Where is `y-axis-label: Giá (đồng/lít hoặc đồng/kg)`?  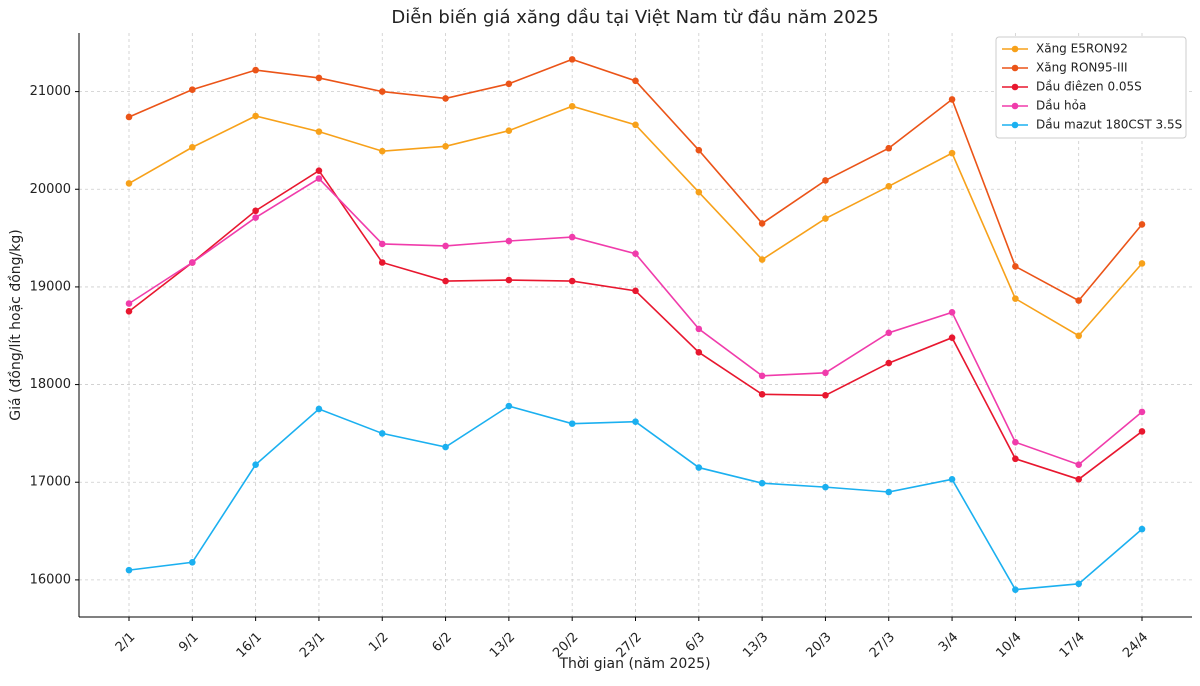
y-axis-label: Giá (đồng/lít hoặc đồng/kg) is located at coordinates (15, 324).